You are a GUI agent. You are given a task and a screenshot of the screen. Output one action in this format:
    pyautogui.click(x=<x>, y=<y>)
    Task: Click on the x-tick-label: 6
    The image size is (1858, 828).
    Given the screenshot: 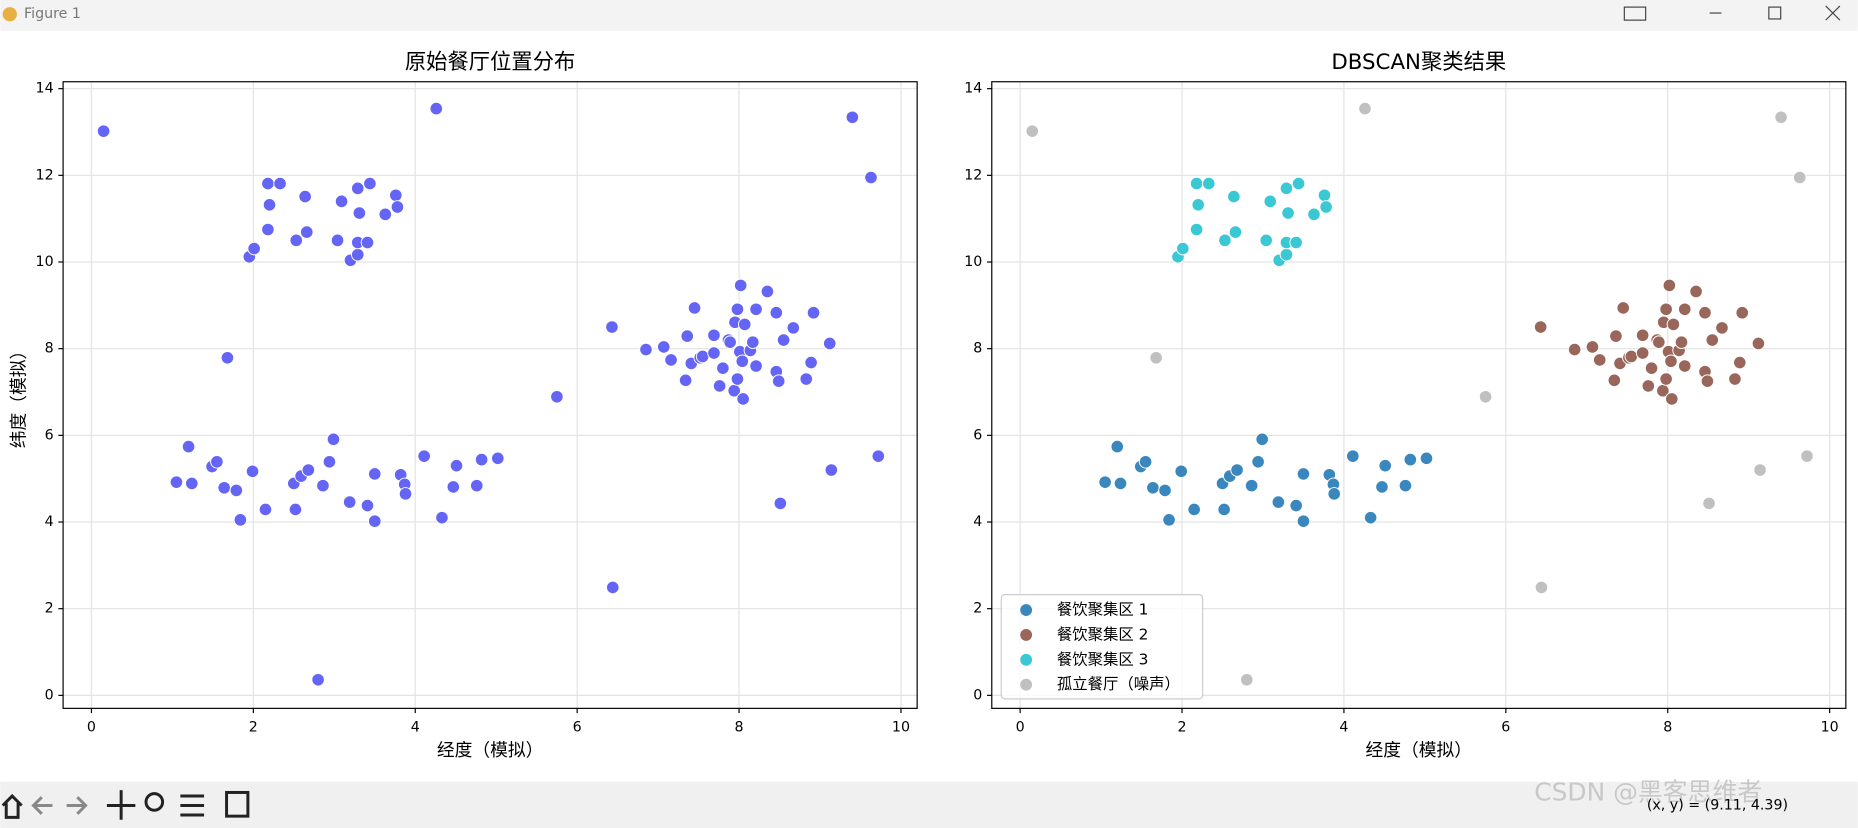 What is the action you would take?
    pyautogui.click(x=577, y=727)
    